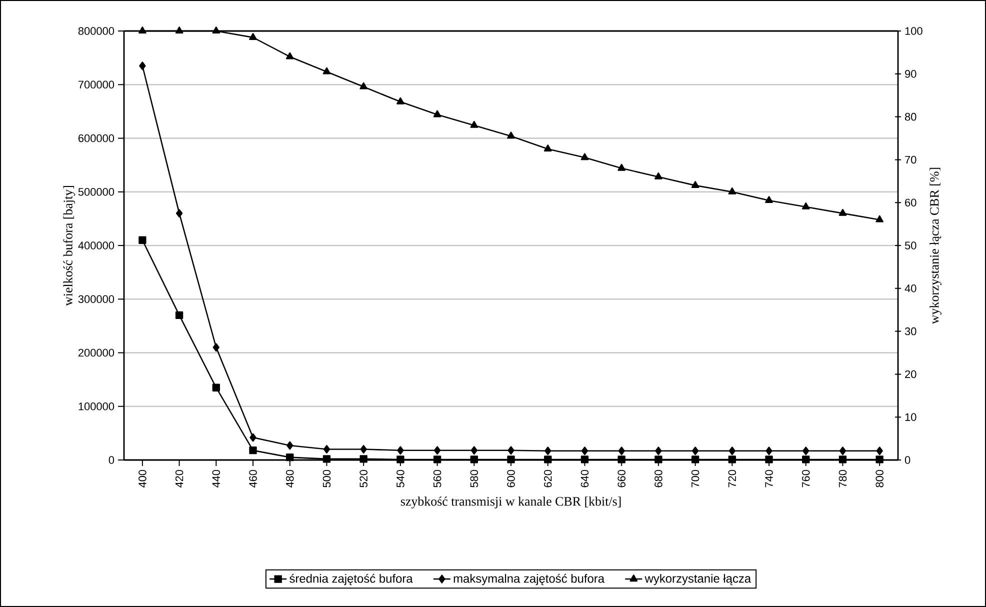 The image size is (986, 607). I want to click on y-tick-label: 200000, so click(96, 352).